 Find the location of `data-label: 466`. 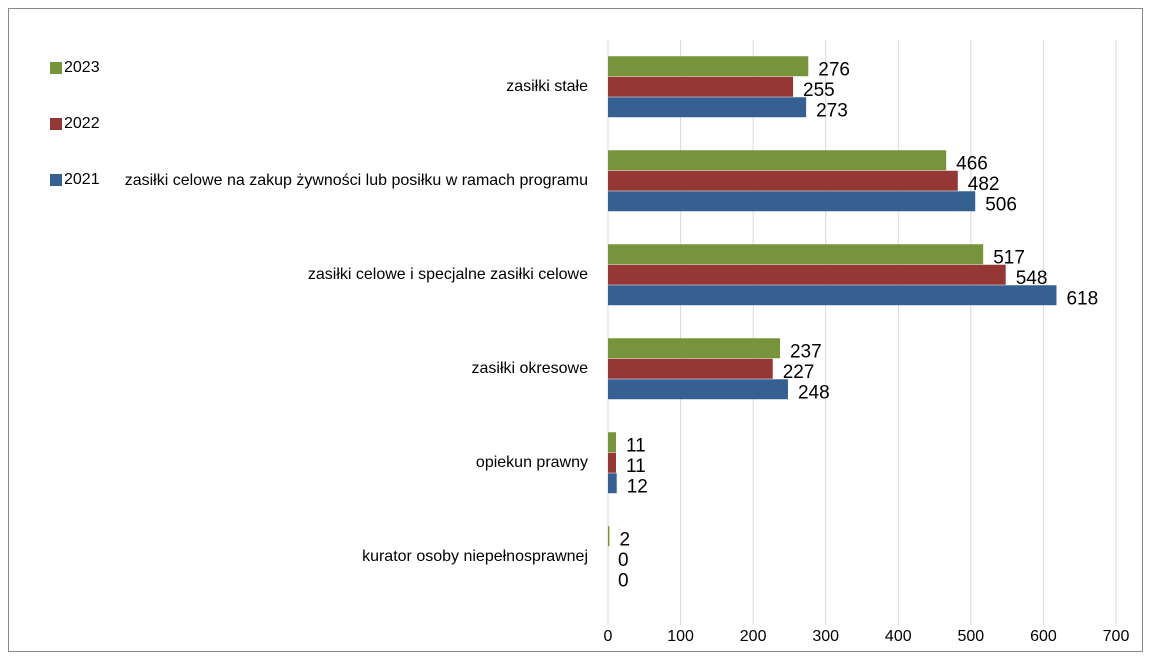

data-label: 466 is located at coordinates (972, 164).